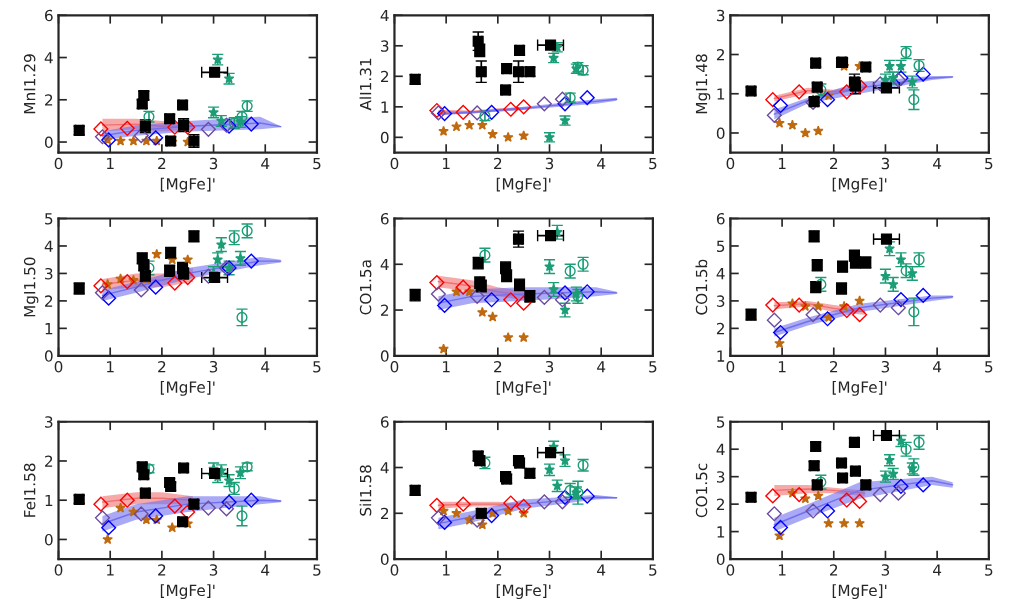  Describe the element at coordinates (365, 490) in the screenshot. I see `y-axis-title: SiI1.58` at that location.